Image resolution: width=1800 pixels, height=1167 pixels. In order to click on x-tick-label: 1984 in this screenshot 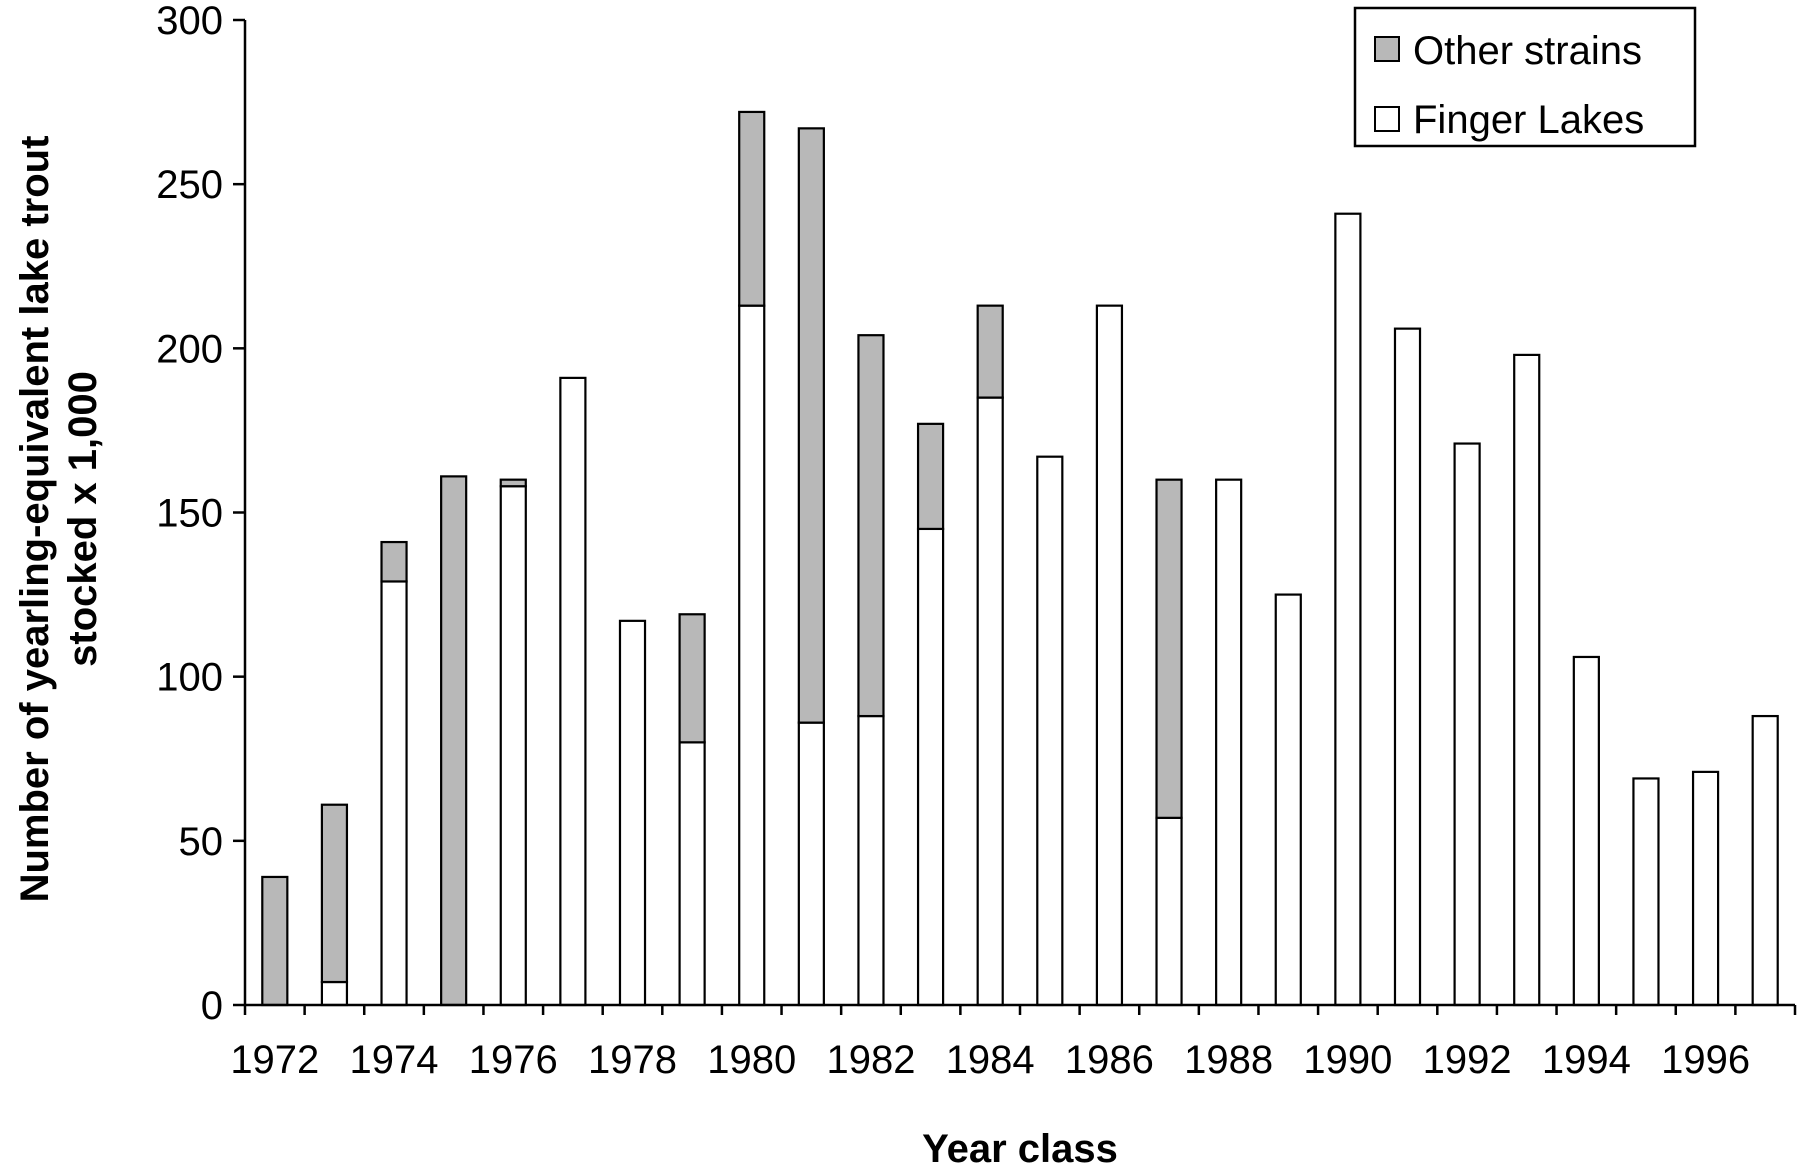, I will do `click(990, 1060)`.